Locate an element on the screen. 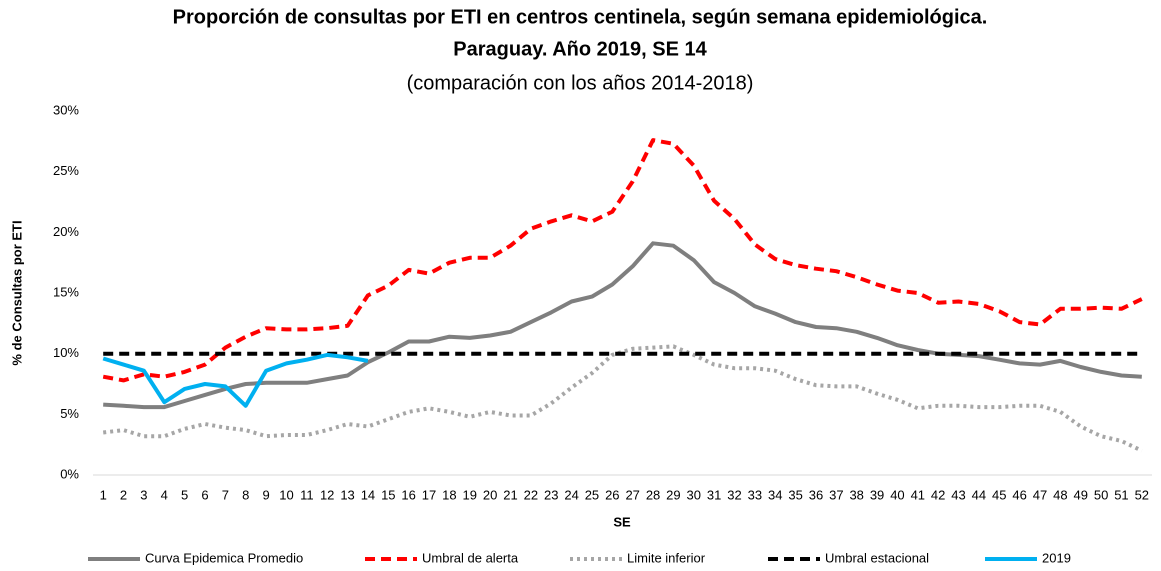  x-tick-label: 51 is located at coordinates (1121, 494).